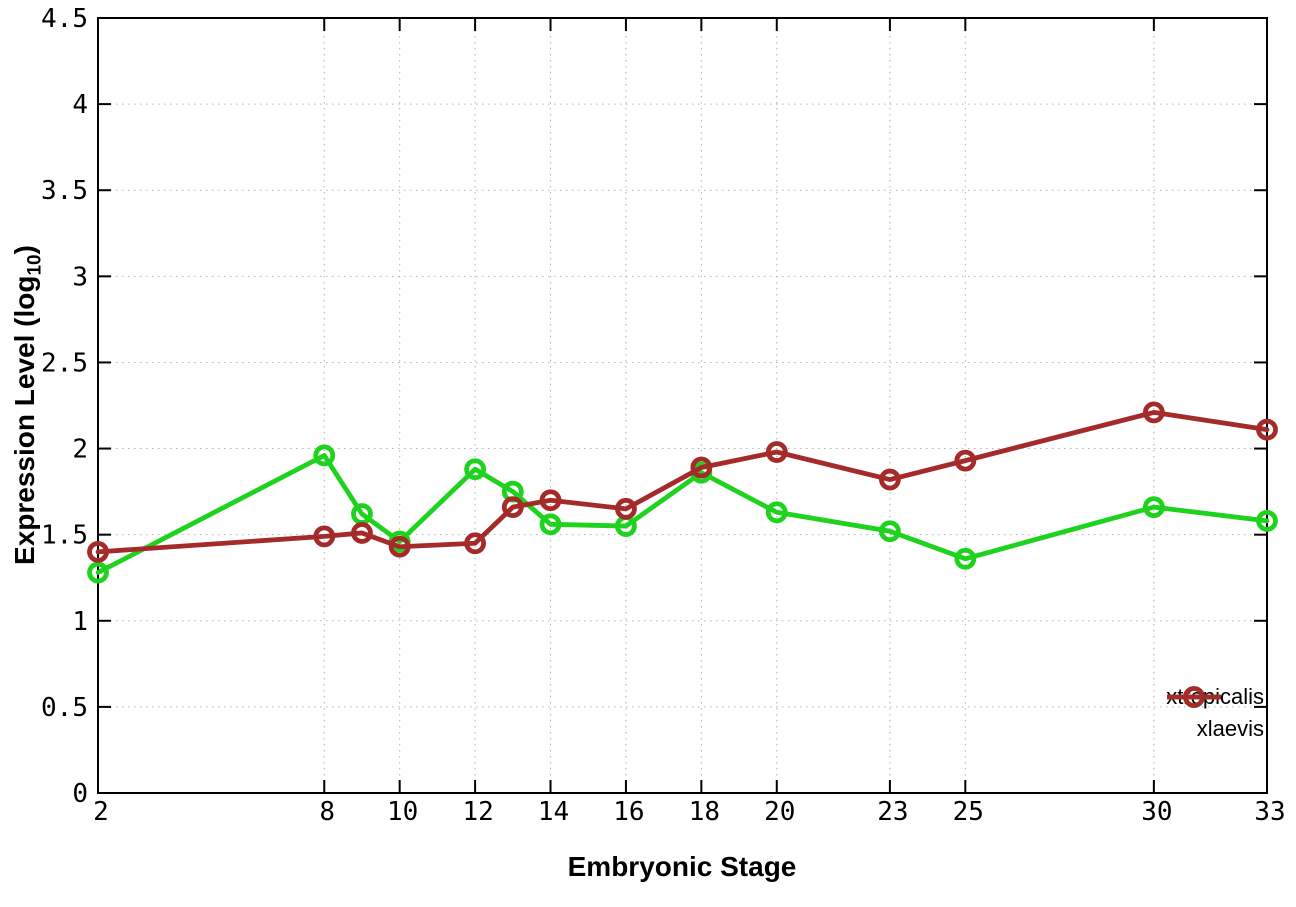 This screenshot has width=1296, height=907. I want to click on y-axis-title-subscript: 10, so click(35, 265).